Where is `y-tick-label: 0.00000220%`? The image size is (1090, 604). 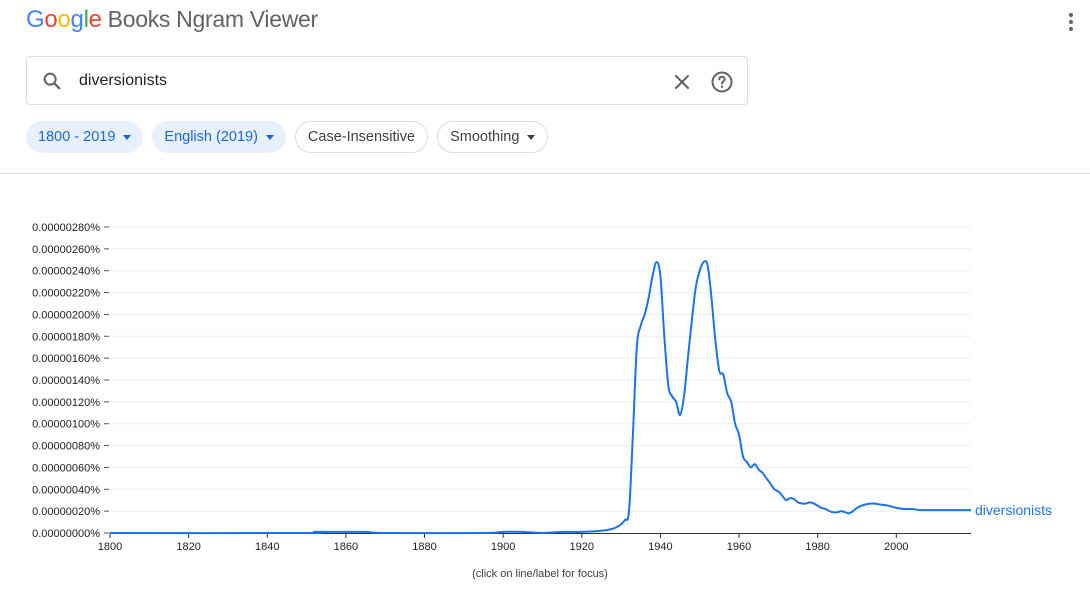
y-tick-label: 0.00000220% is located at coordinates (66, 294).